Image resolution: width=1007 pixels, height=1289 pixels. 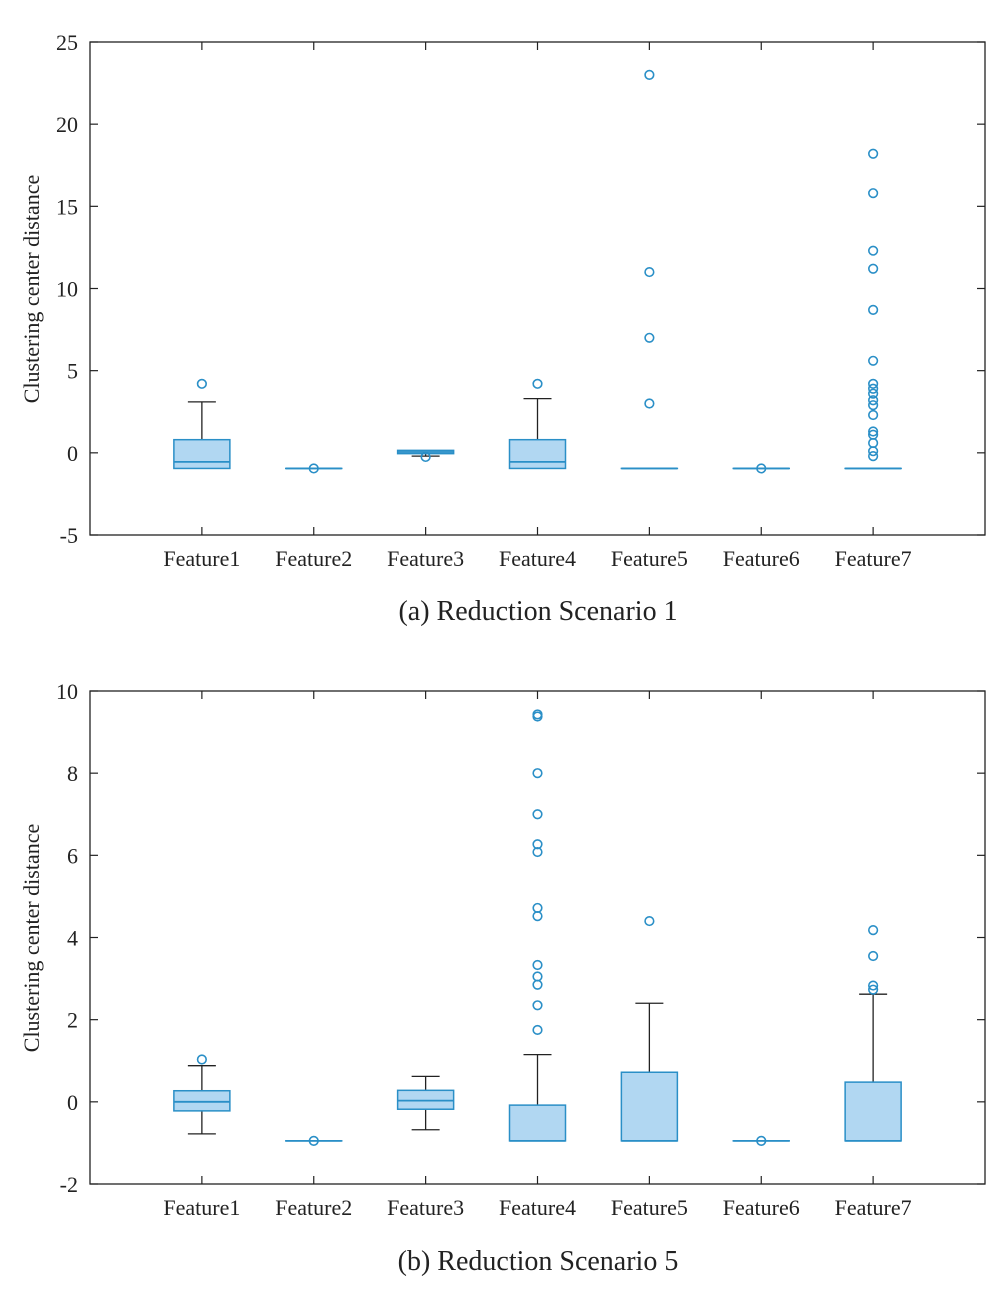 I want to click on panel-a-ytick-label: 0, so click(x=72, y=453).